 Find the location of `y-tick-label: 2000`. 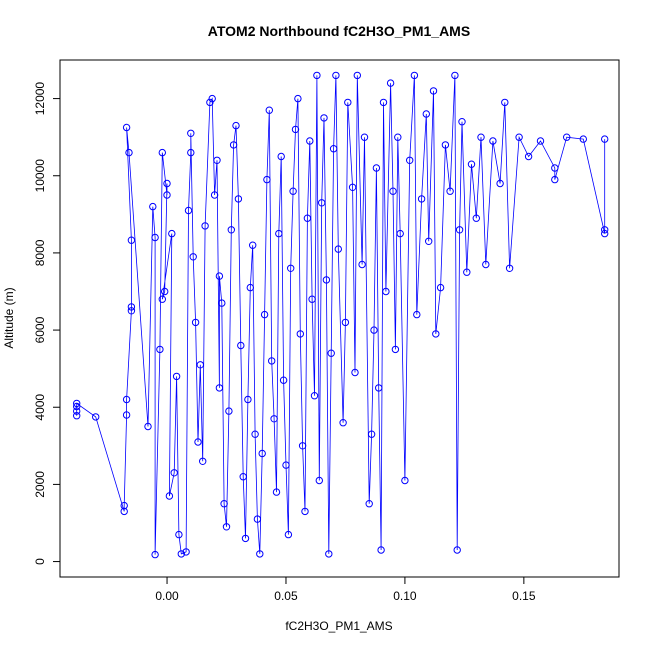

y-tick-label: 2000 is located at coordinates (40, 484).